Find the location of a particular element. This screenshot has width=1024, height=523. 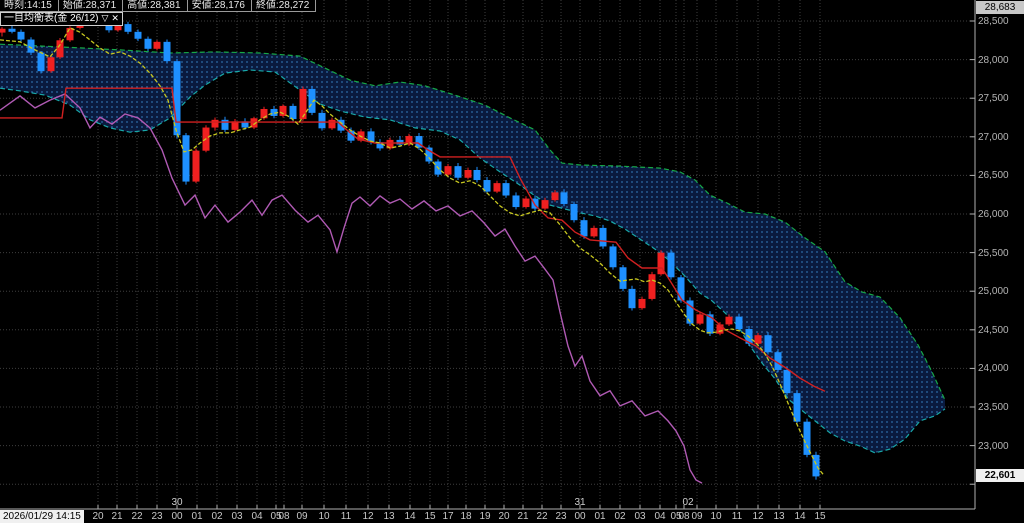

price-axis-label: 26,000 is located at coordinates (993, 214).